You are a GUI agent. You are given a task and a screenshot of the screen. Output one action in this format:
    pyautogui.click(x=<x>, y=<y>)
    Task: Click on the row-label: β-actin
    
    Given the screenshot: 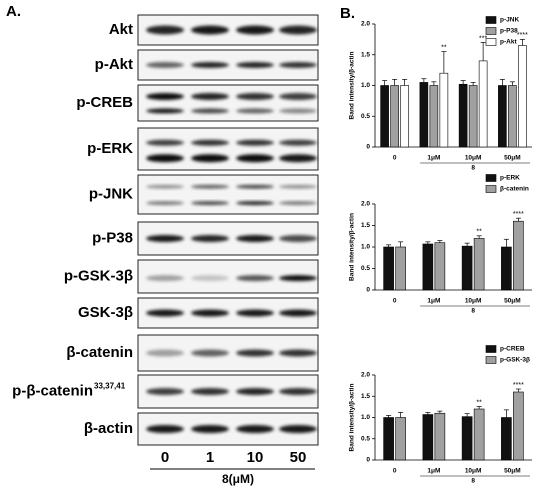 What is the action you would take?
    pyautogui.click(x=108, y=428)
    